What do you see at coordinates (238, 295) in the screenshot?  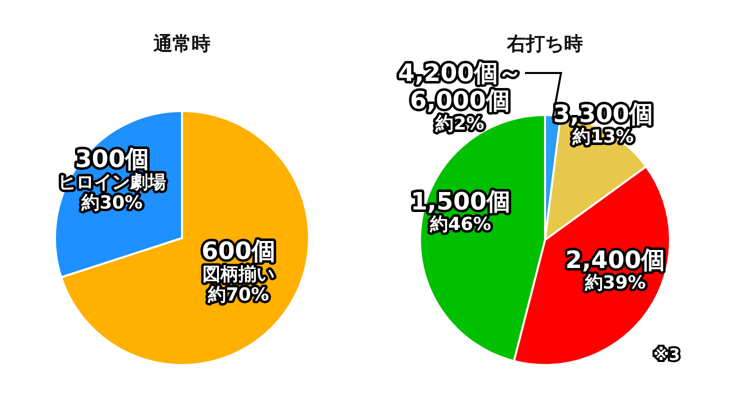 I see `data-label: 約70%` at bounding box center [238, 295].